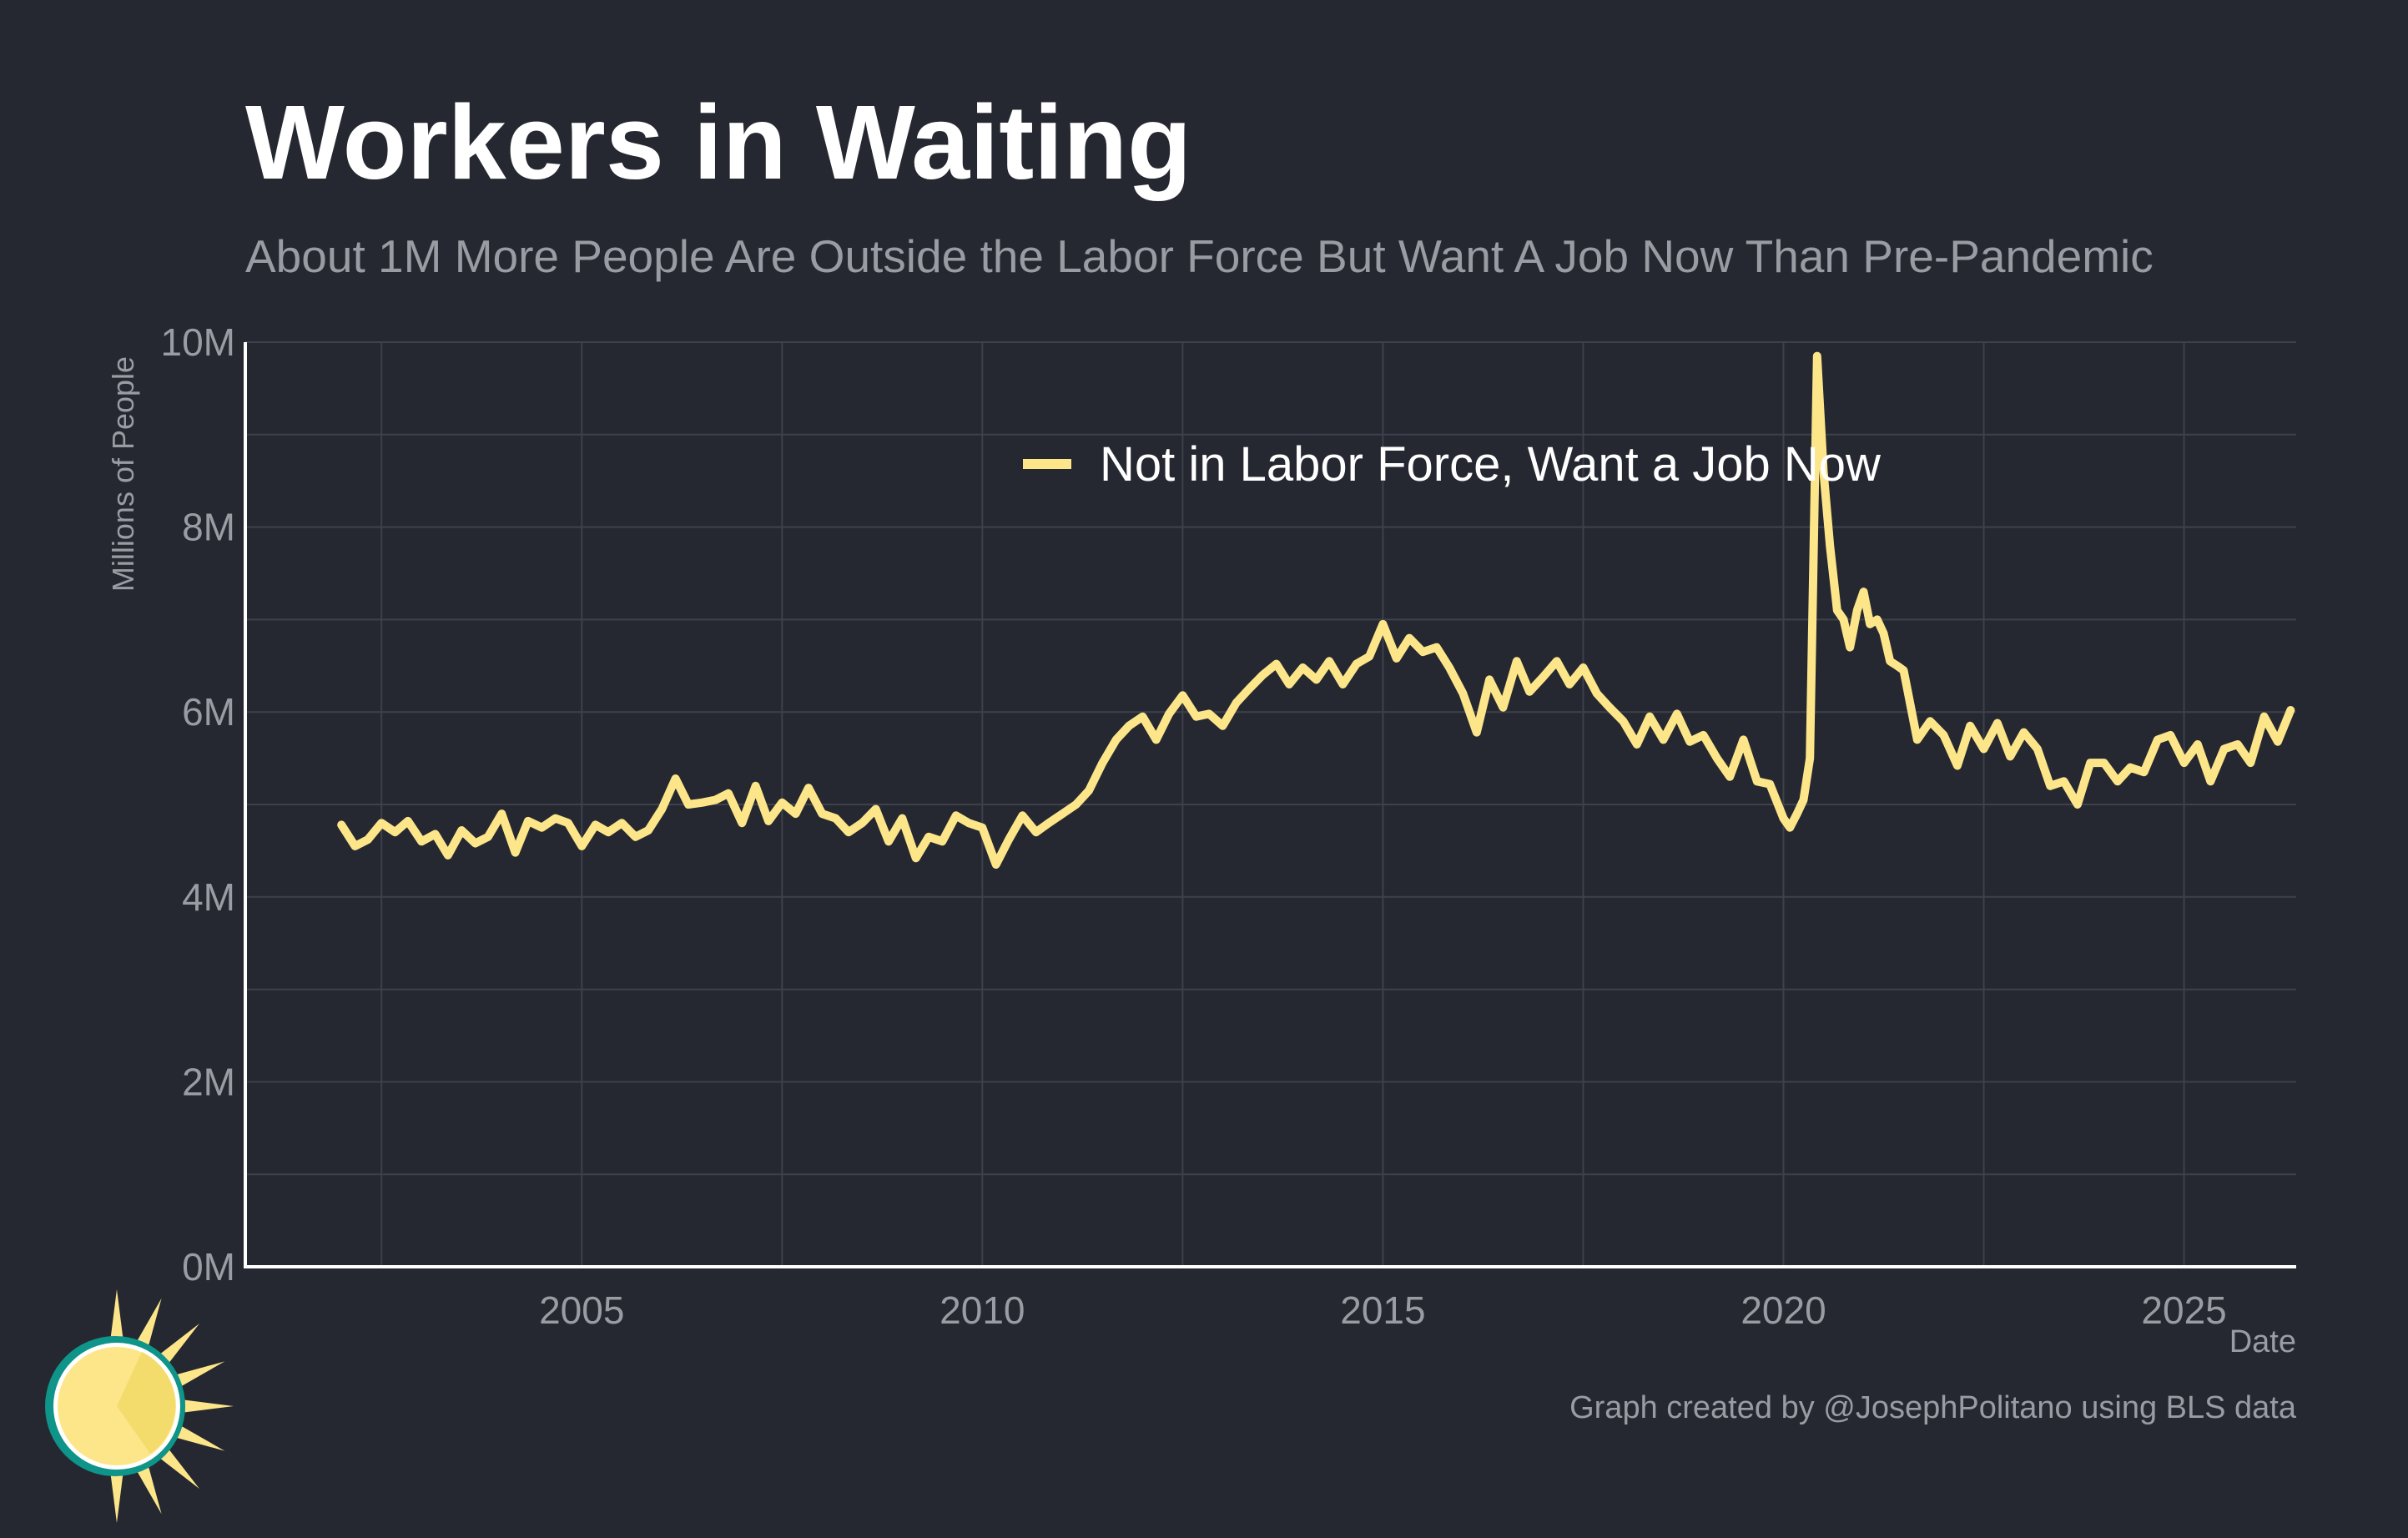  I want to click on chart-title: Workers in Waiting, so click(718, 142).